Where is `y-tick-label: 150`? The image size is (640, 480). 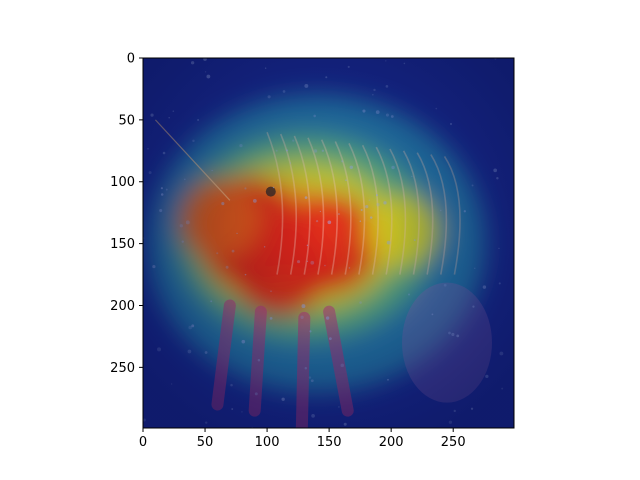
y-tick-label: 150 is located at coordinates (122, 244).